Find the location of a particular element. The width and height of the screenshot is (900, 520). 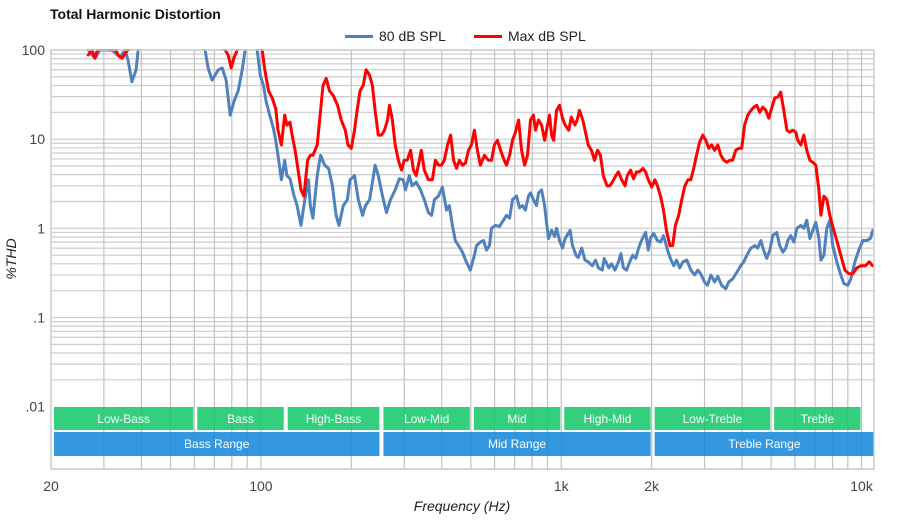

x-axis-title: Frequency (Hz) is located at coordinates (462, 506).